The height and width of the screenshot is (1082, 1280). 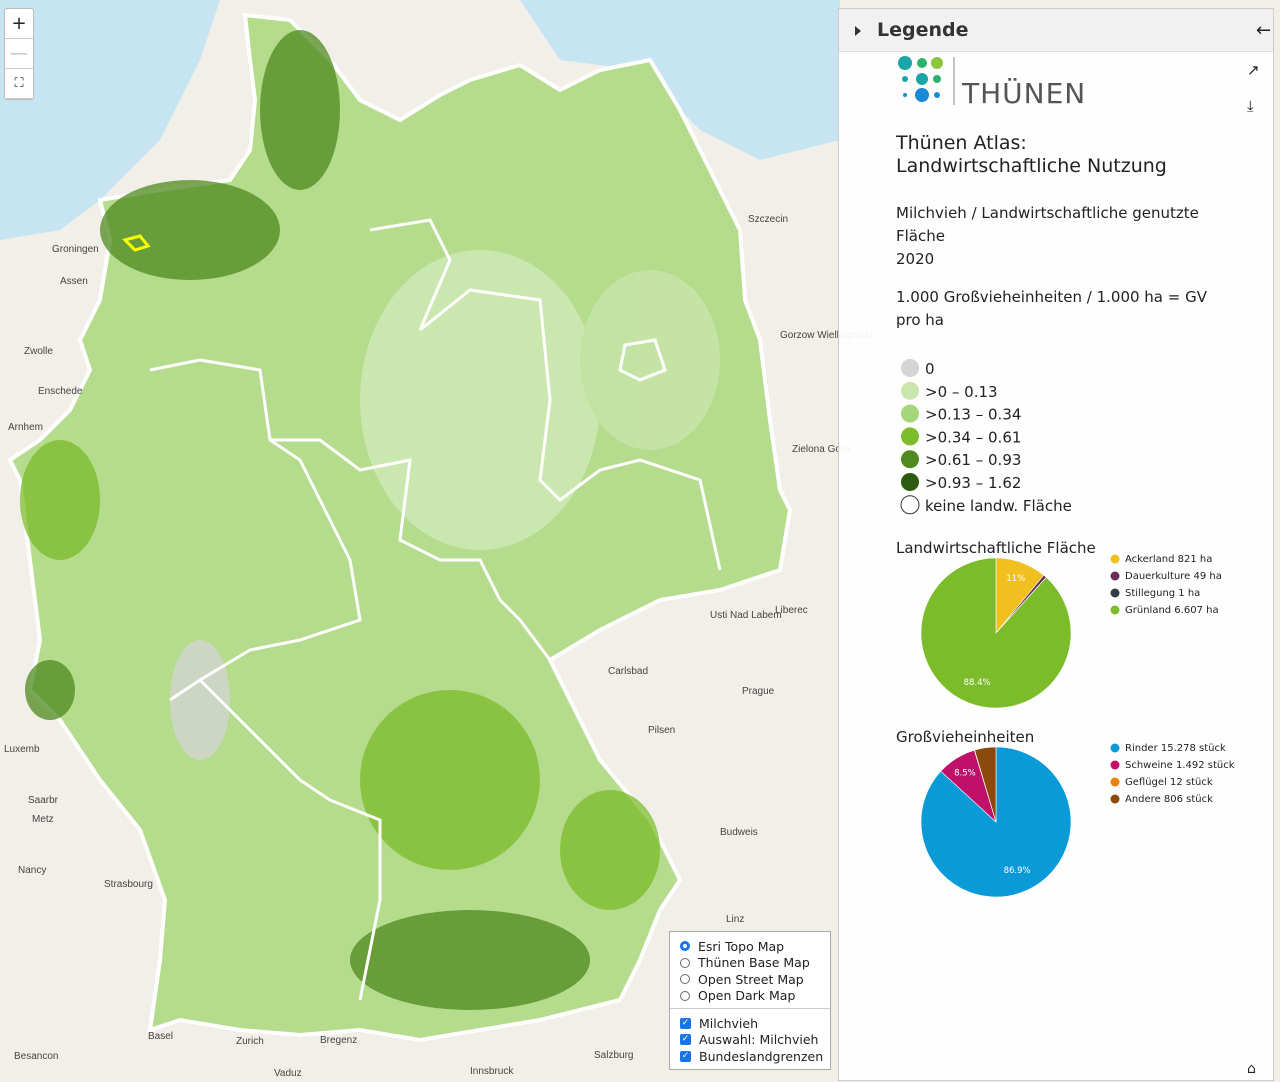 What do you see at coordinates (613, 1055) in the screenshot?
I see `place-label: Salzburg` at bounding box center [613, 1055].